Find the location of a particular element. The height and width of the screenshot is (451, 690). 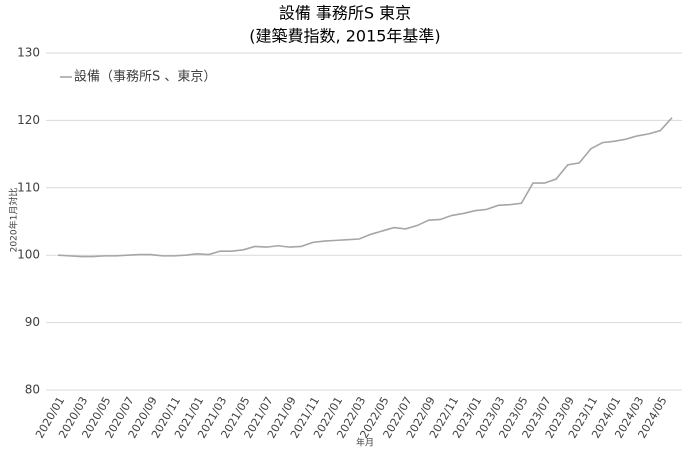

y-tick-label: 120 is located at coordinates (28, 120).